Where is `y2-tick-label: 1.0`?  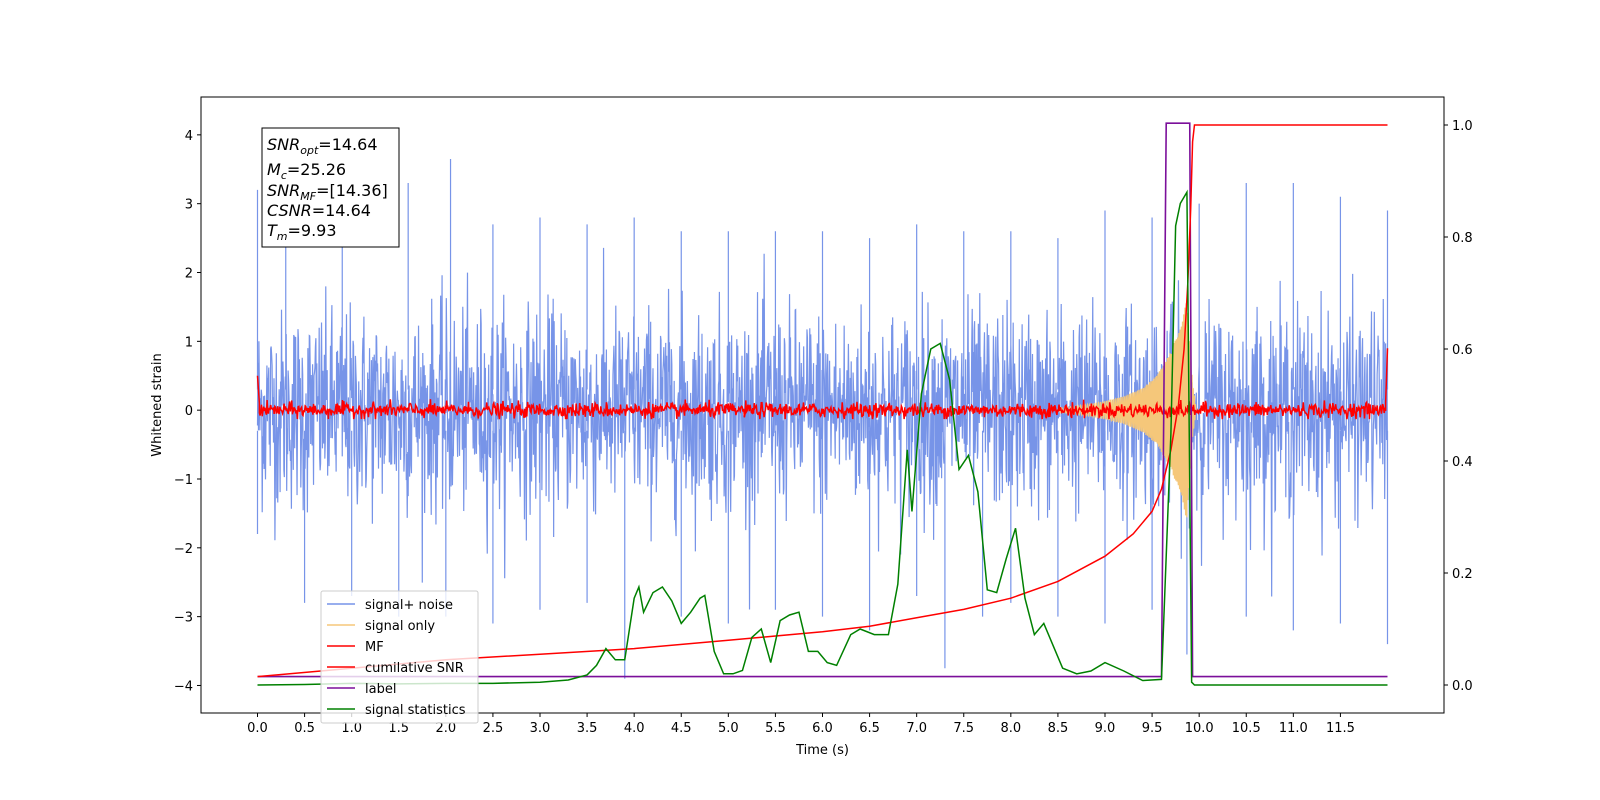
y2-tick-label: 1.0 is located at coordinates (1462, 126).